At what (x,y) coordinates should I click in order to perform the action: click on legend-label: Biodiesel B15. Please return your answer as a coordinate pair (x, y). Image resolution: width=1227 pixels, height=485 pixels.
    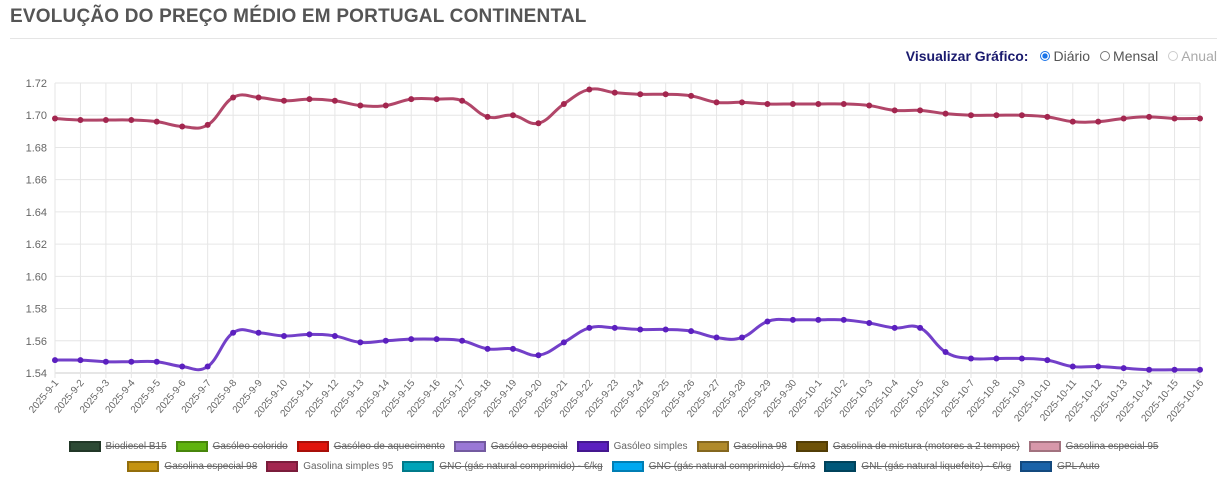
    Looking at the image, I should click on (136, 446).